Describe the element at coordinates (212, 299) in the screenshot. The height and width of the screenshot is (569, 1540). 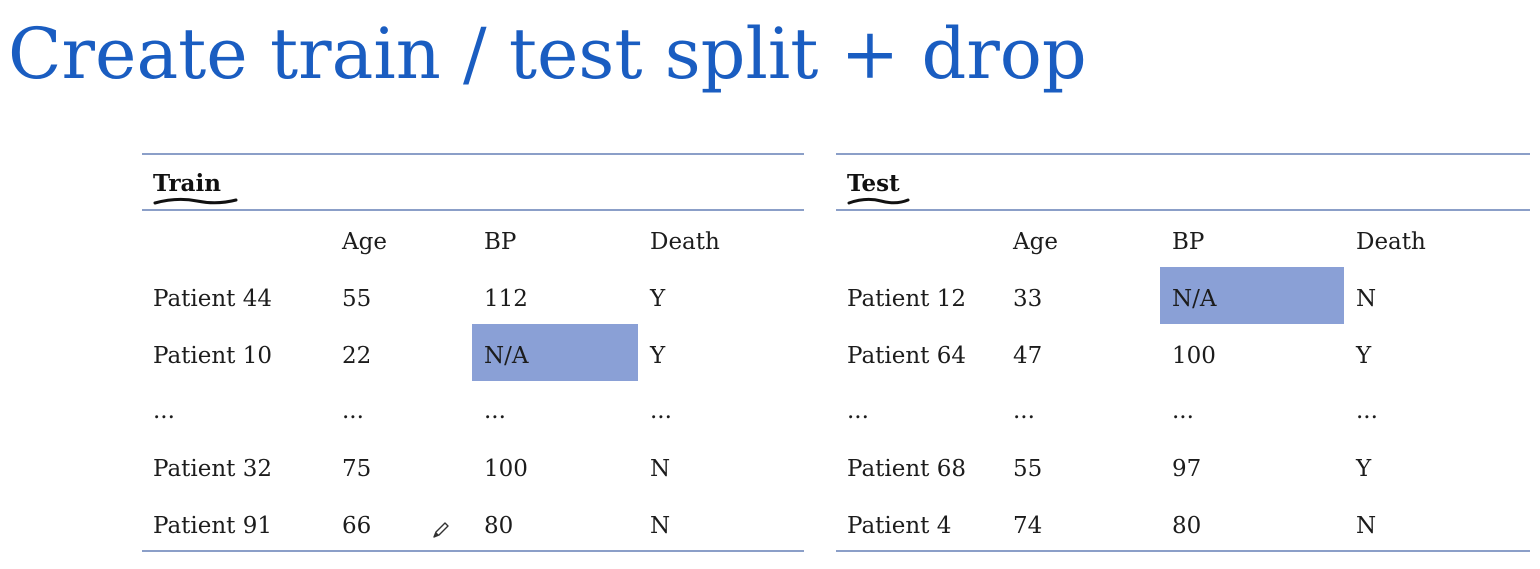
I see `table-cell: Patient 44` at that location.